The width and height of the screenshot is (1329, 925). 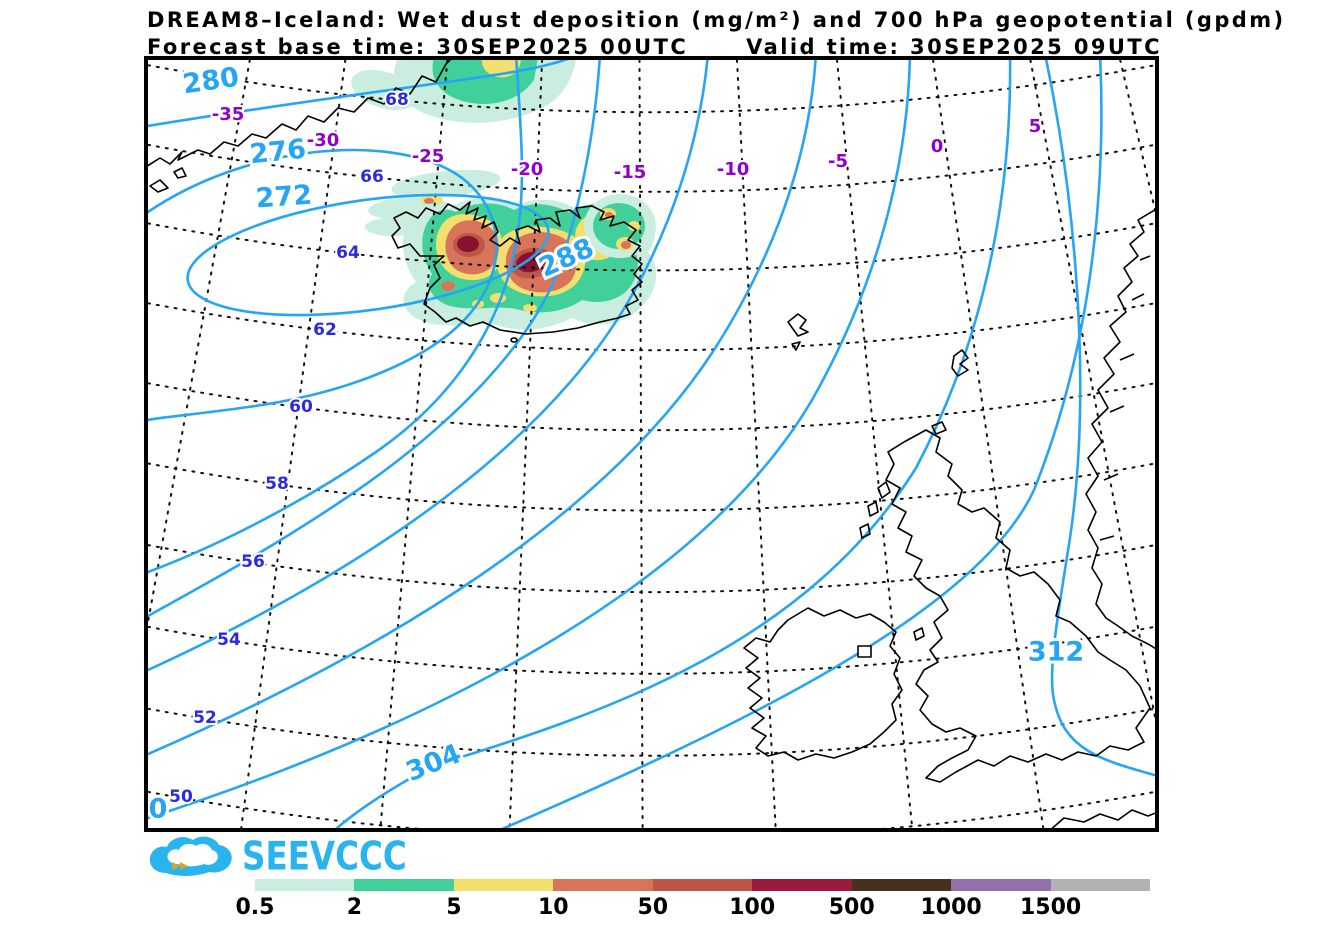 I want to click on longitude-label: -35, so click(x=228, y=114).